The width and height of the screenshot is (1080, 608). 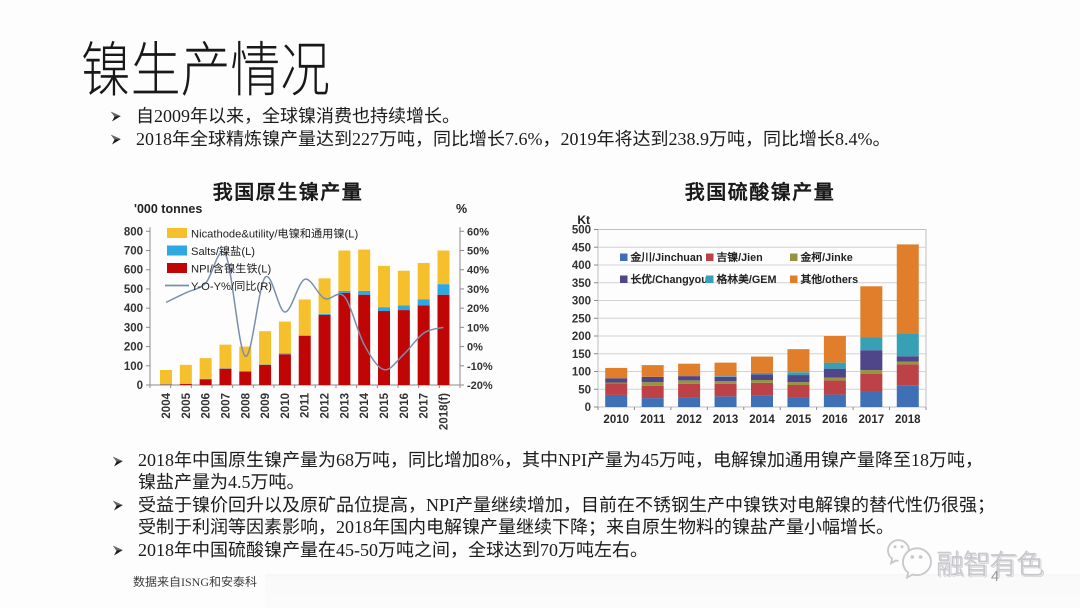 What do you see at coordinates (223, 251) in the screenshot?
I see `legend-label: Salts/镍盐(L)` at bounding box center [223, 251].